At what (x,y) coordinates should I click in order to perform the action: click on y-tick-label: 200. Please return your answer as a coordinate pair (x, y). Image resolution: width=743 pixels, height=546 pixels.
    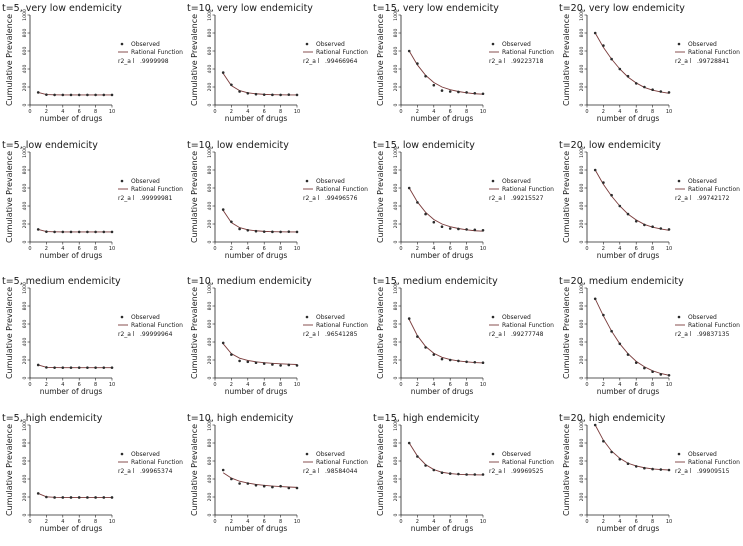
    Looking at the image, I should click on (210, 360).